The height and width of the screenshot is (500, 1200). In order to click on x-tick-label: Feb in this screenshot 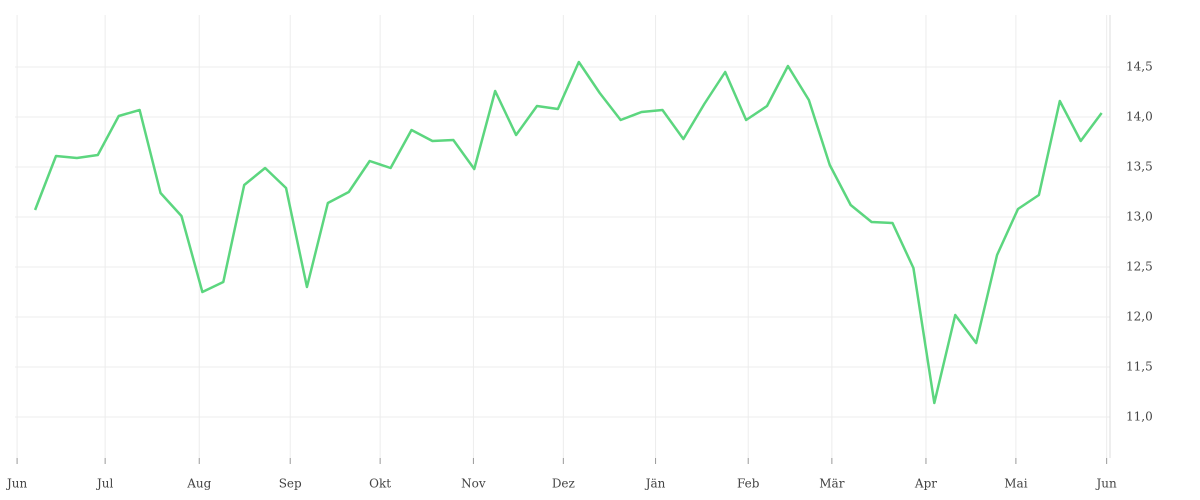, I will do `click(748, 484)`.